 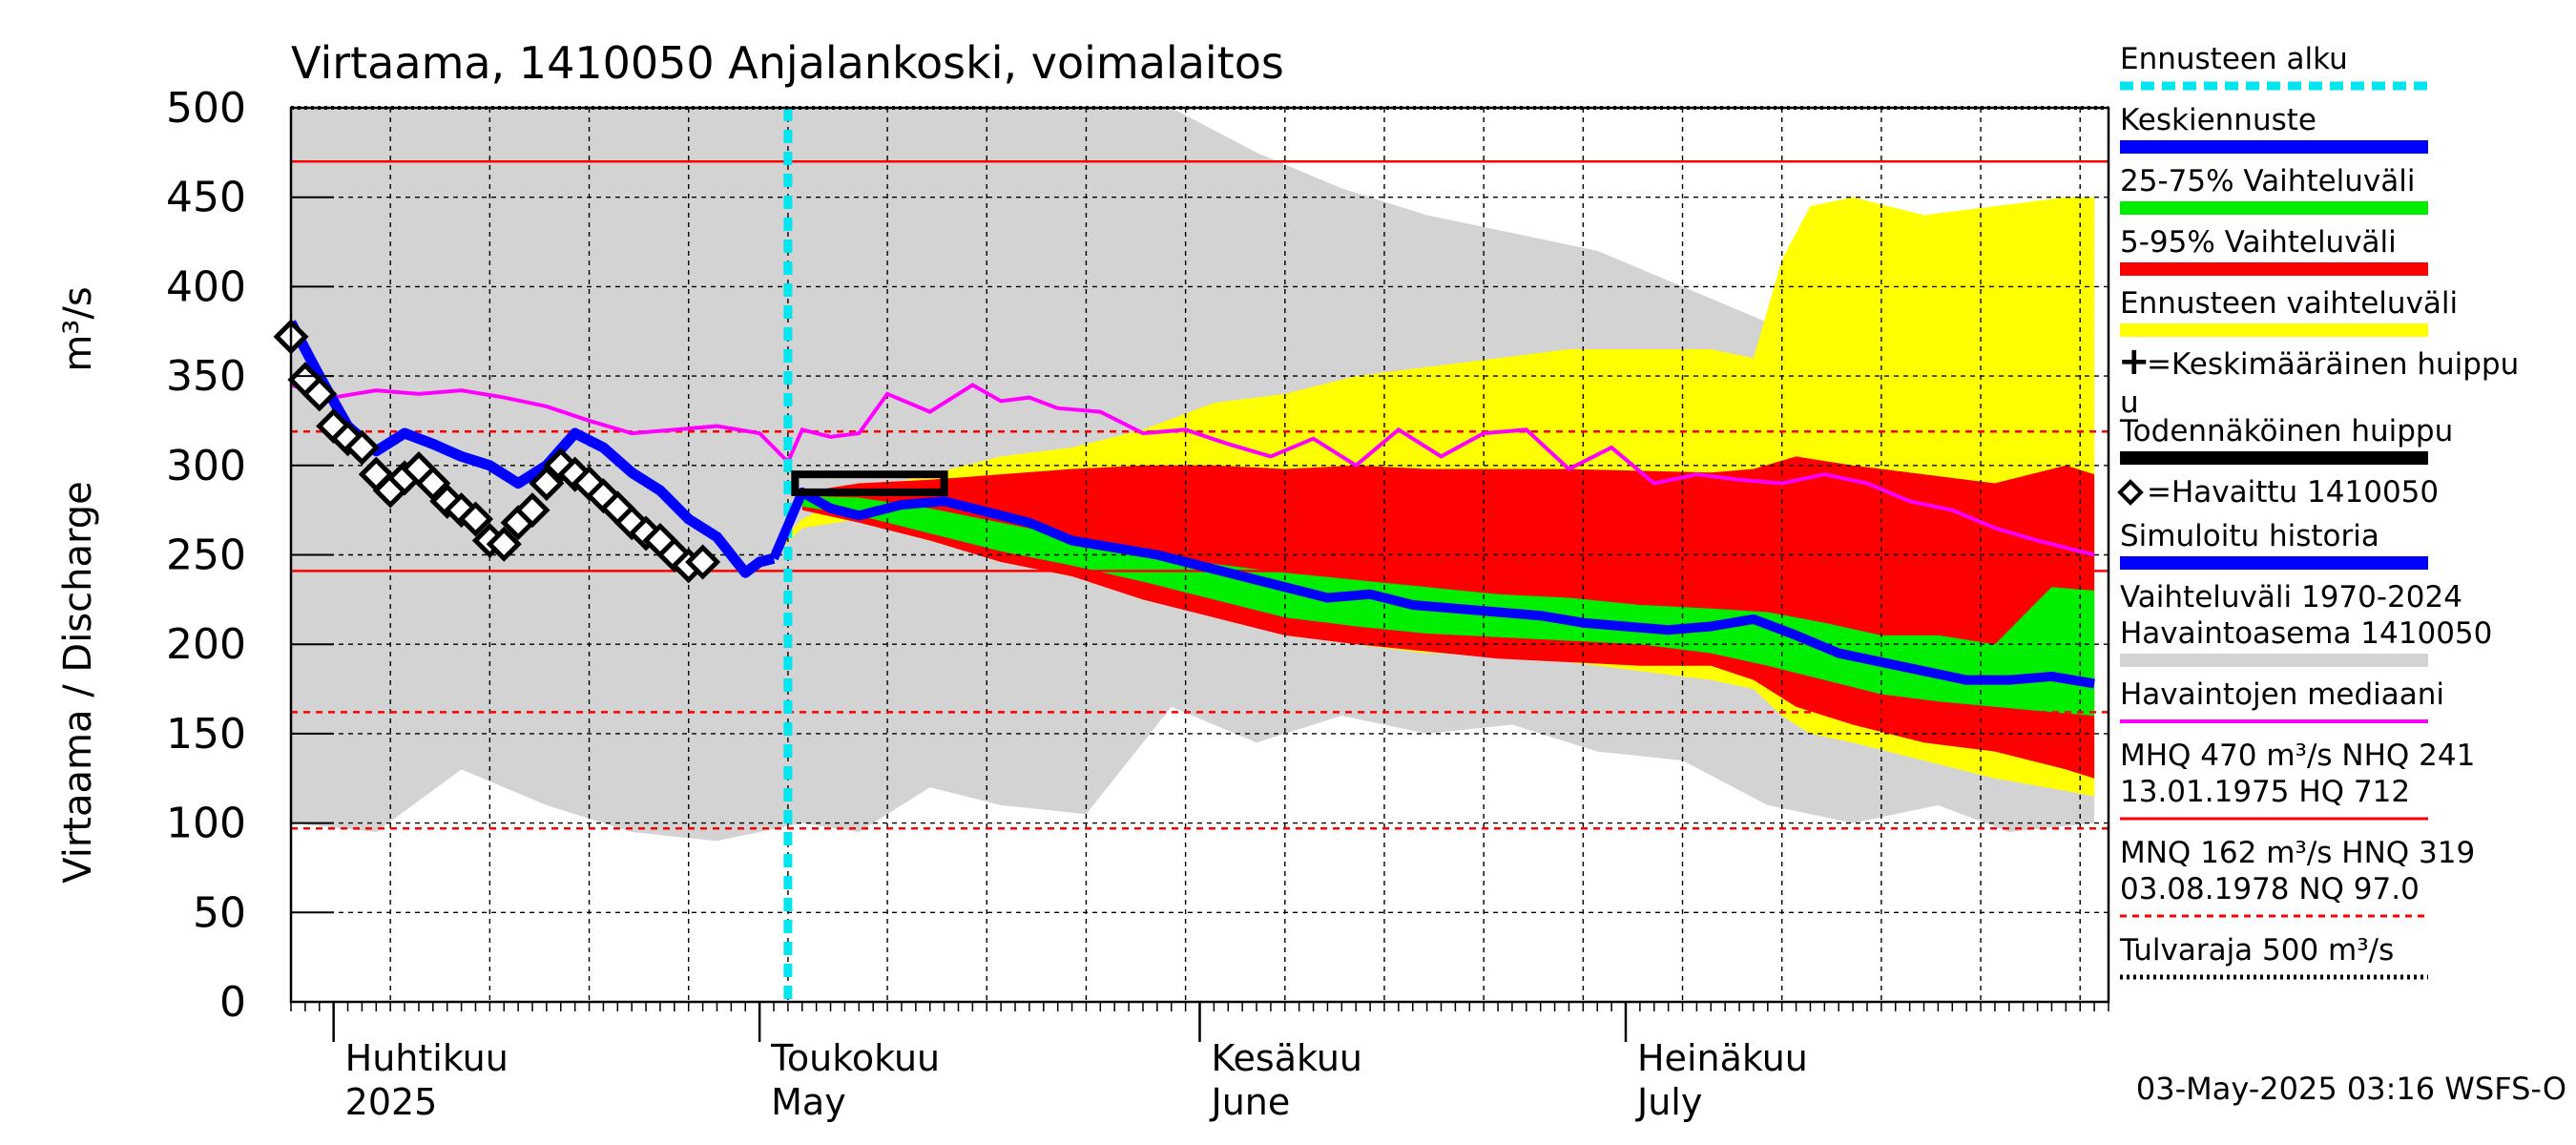 I want to click on month-label-fi: Kesäkuu, so click(x=1287, y=1058).